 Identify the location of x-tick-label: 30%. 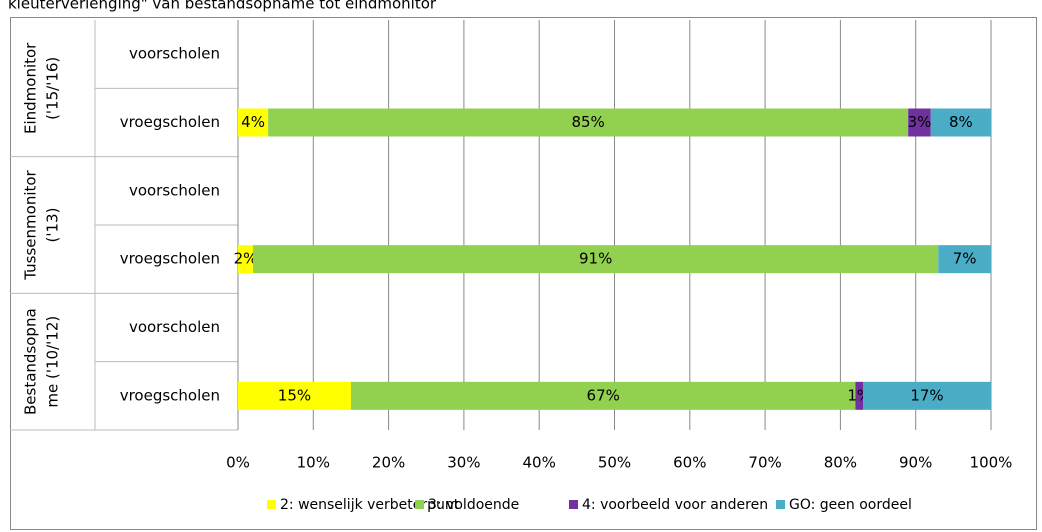
(463, 463).